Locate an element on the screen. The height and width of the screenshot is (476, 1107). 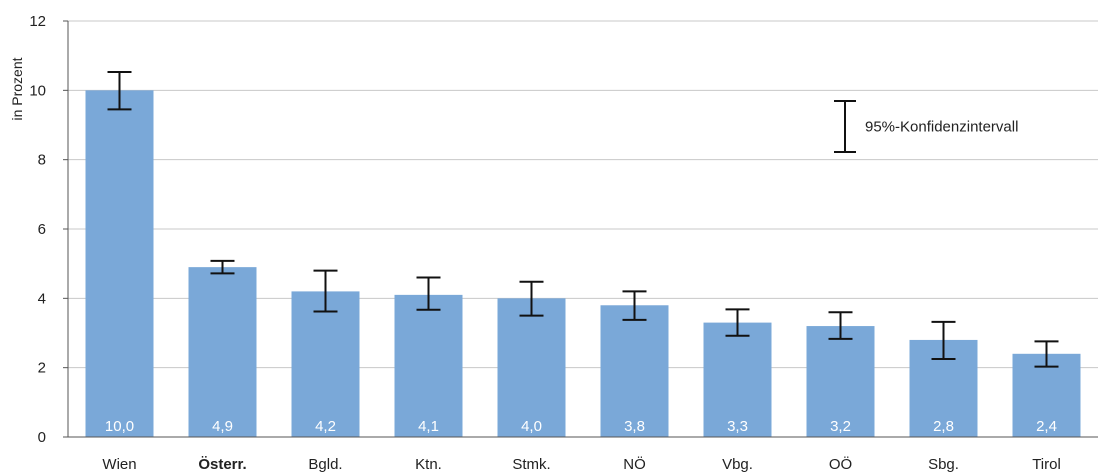
category-label: Österr. is located at coordinates (222, 464).